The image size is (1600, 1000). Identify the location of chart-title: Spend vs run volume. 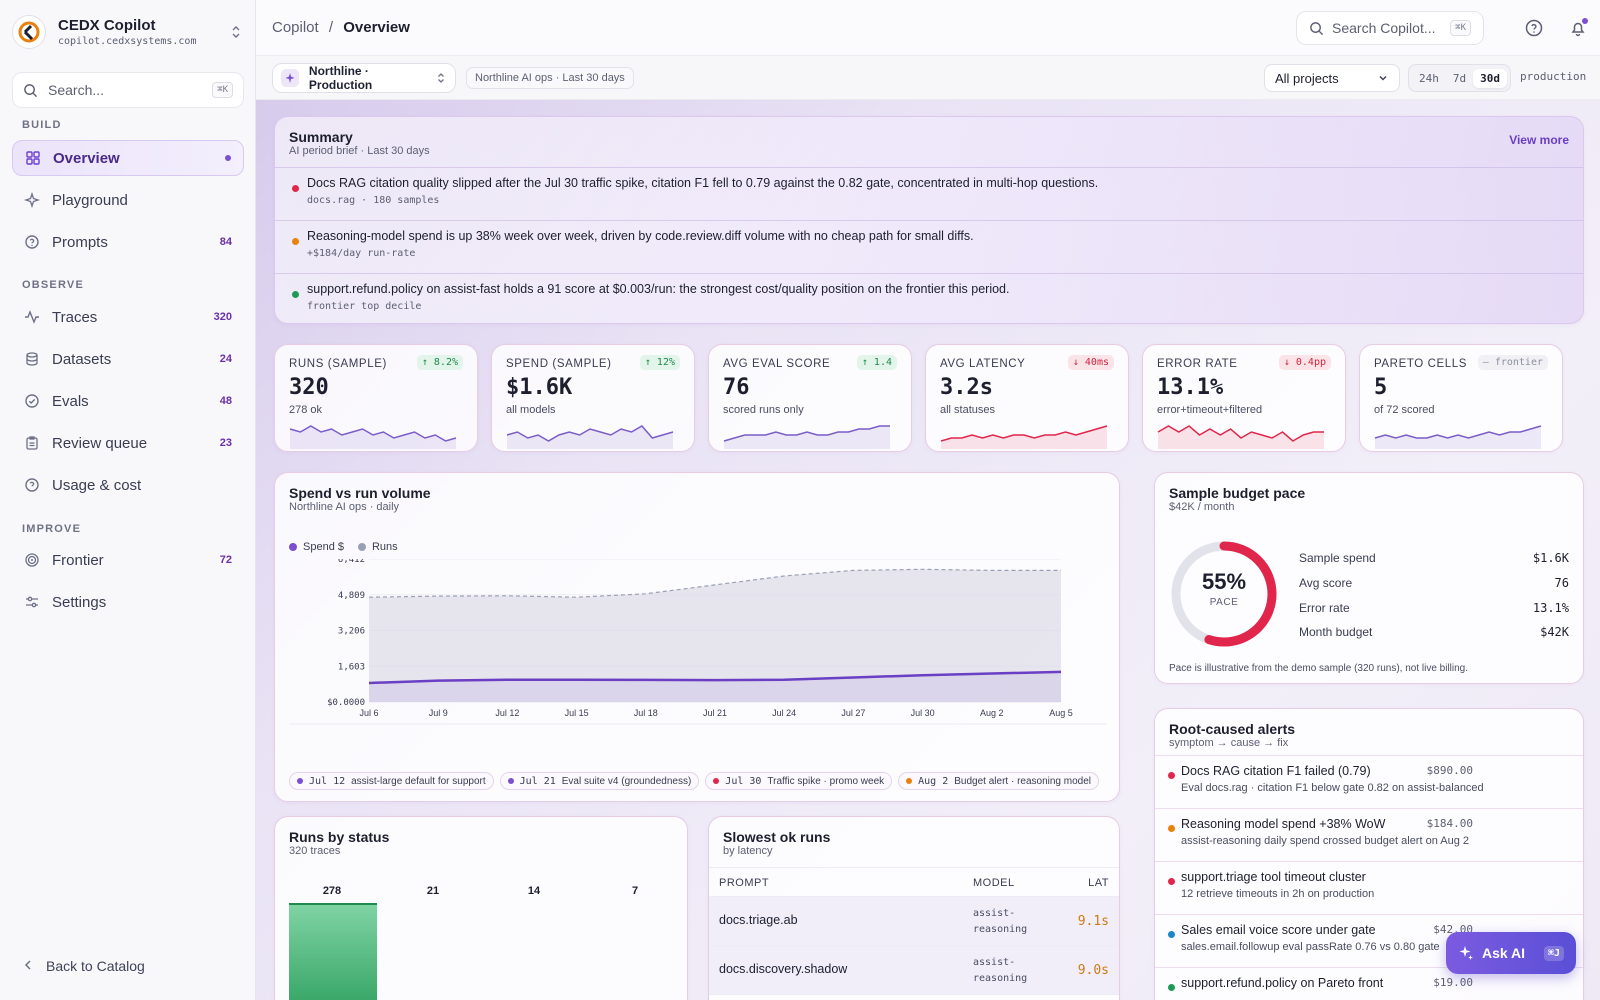
(360, 493).